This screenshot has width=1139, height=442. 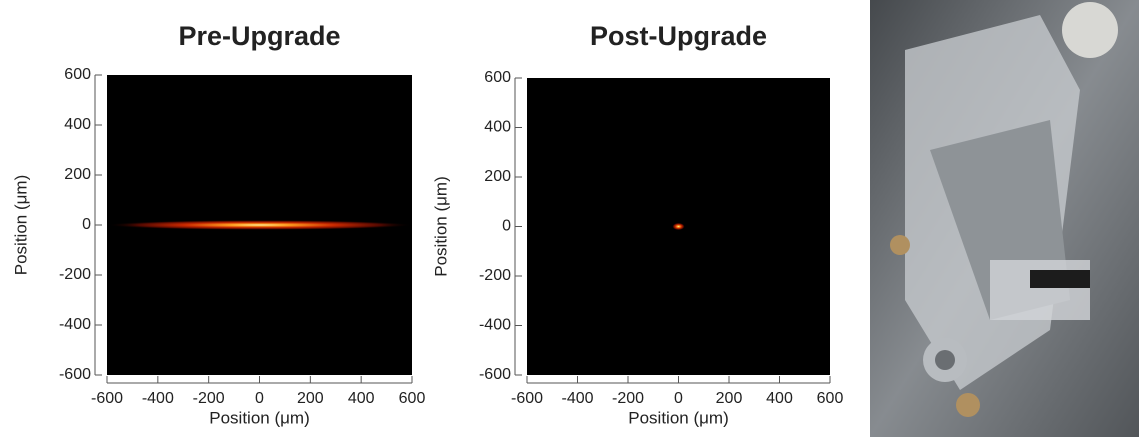 What do you see at coordinates (678, 36) in the screenshot?
I see `chart-title: Post-Upgrade` at bounding box center [678, 36].